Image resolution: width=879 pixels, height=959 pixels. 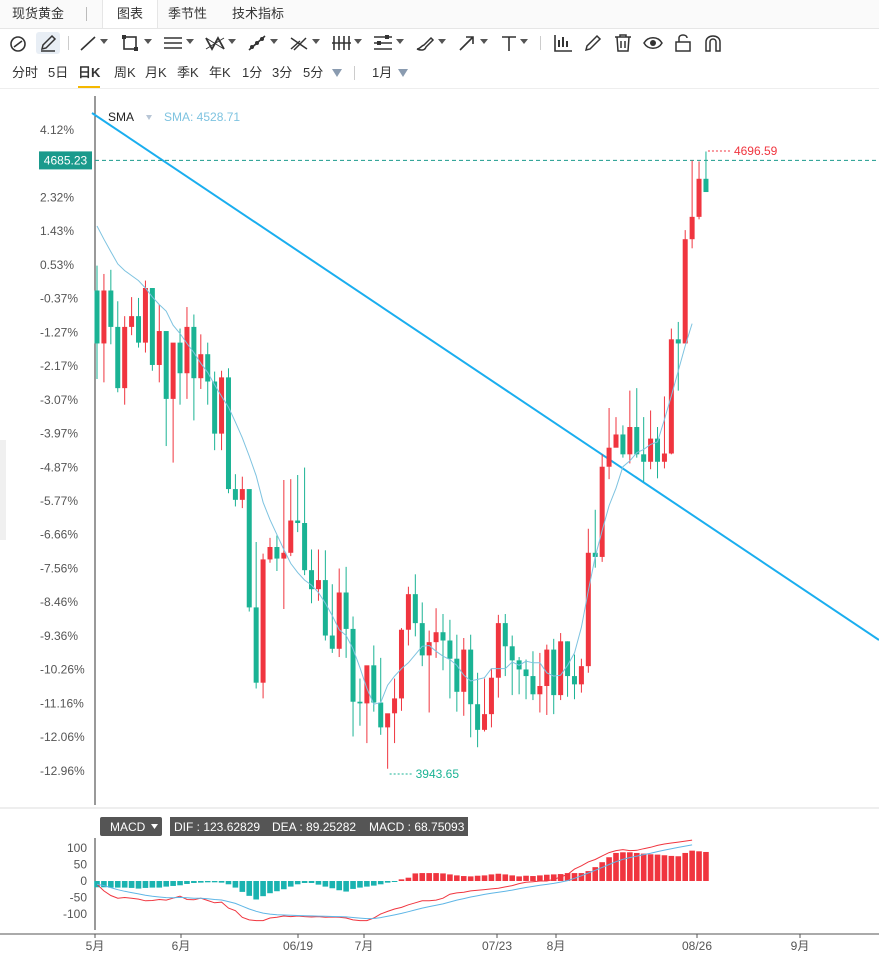 I want to click on macd-y-tick: -50, so click(x=79, y=898).